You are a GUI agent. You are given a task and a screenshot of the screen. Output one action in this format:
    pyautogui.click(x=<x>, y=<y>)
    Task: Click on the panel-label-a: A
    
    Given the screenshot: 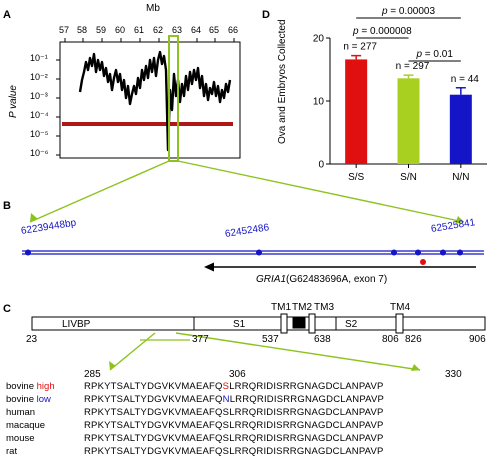 What is the action you would take?
    pyautogui.click(x=7, y=15)
    